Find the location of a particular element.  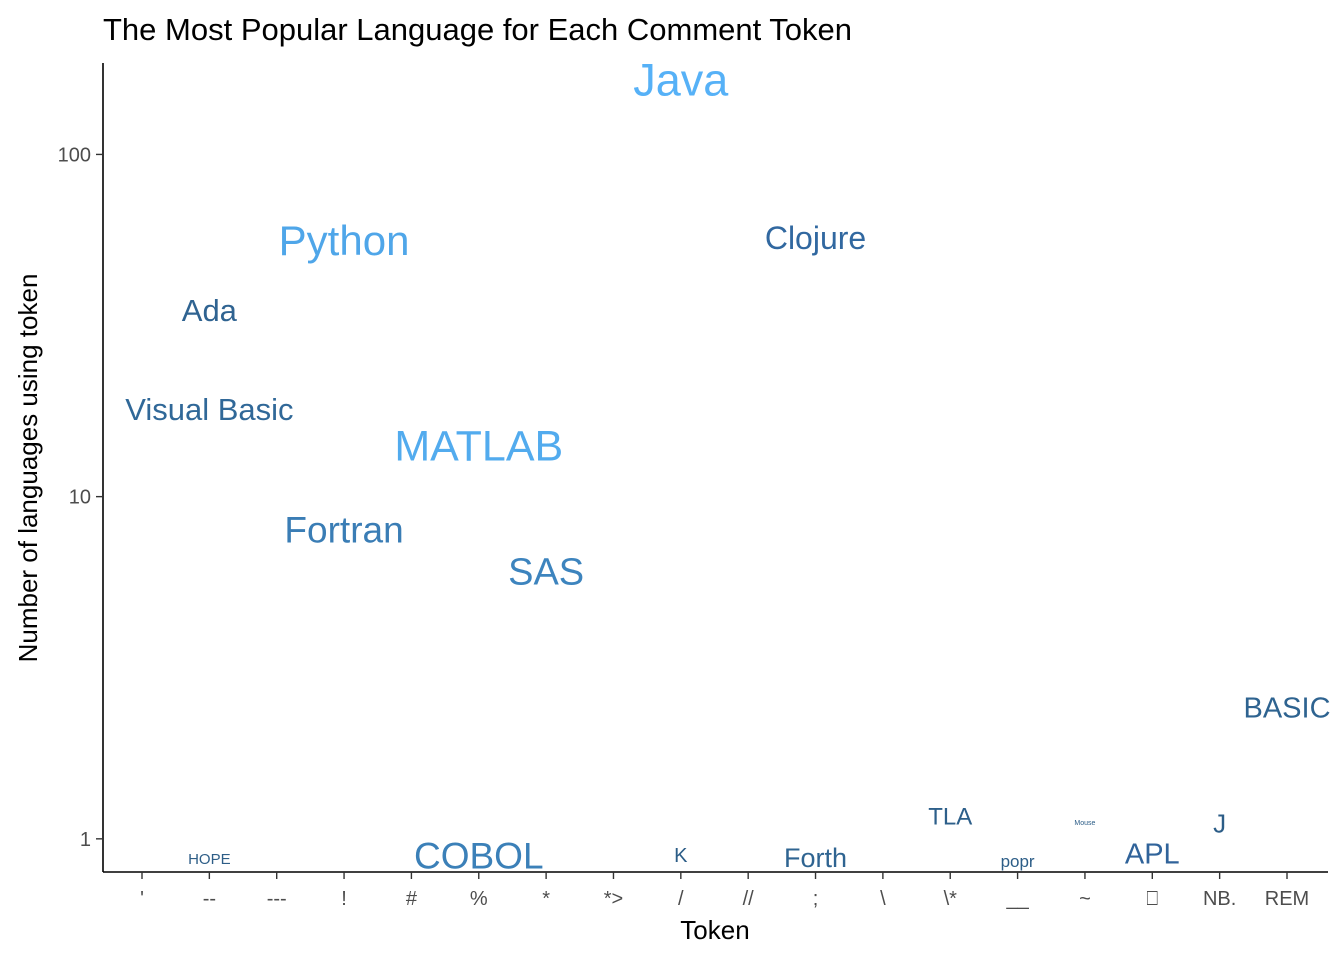

x-tick-label: \* is located at coordinates (951, 899).